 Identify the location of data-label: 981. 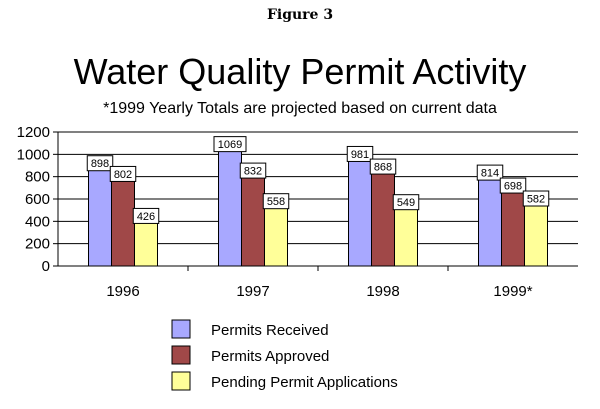
(360, 155).